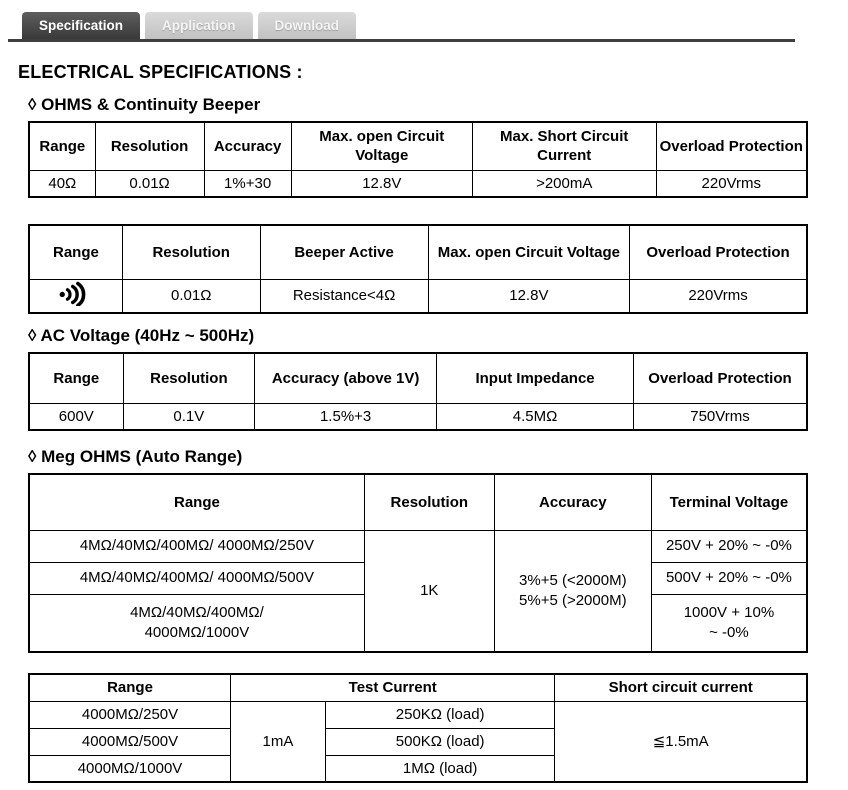 This screenshot has width=848, height=790. What do you see at coordinates (573, 600) in the screenshot?
I see `accuracy-line: 5%+5 (>2000M)` at bounding box center [573, 600].